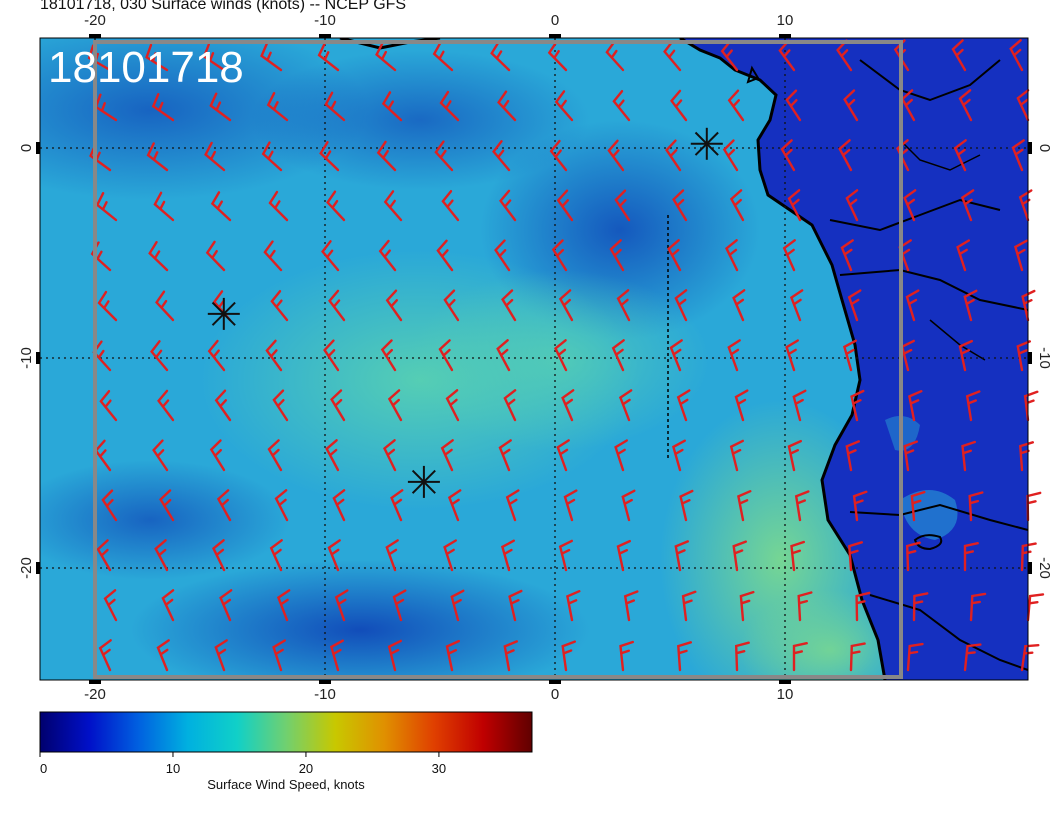 The height and width of the screenshot is (816, 1056). Describe the element at coordinates (286, 732) in the screenshot. I see `colorbar-ramp` at that location.